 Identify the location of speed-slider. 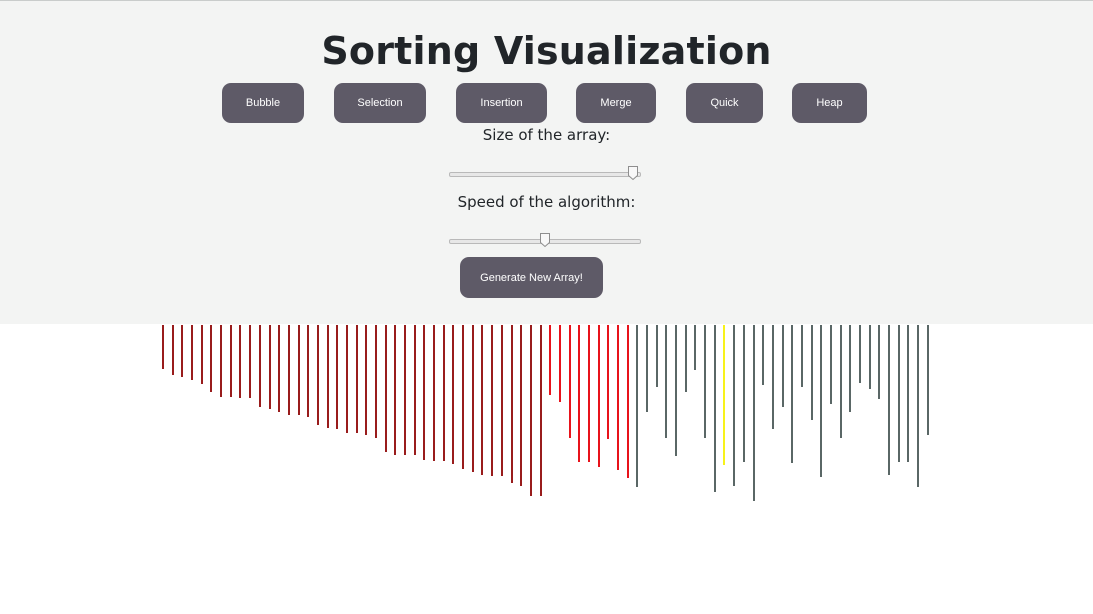
(545, 241).